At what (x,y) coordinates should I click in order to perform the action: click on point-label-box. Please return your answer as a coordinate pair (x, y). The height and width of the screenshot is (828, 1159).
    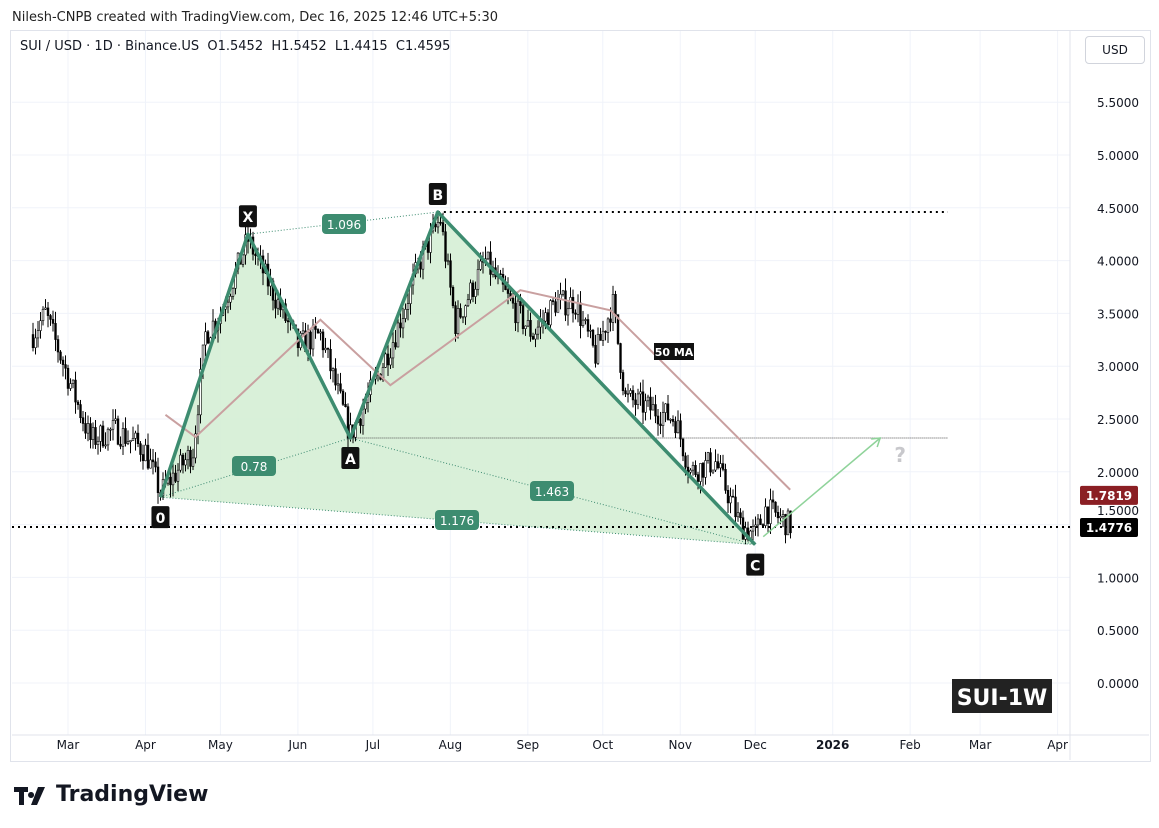
    Looking at the image, I should click on (160, 517).